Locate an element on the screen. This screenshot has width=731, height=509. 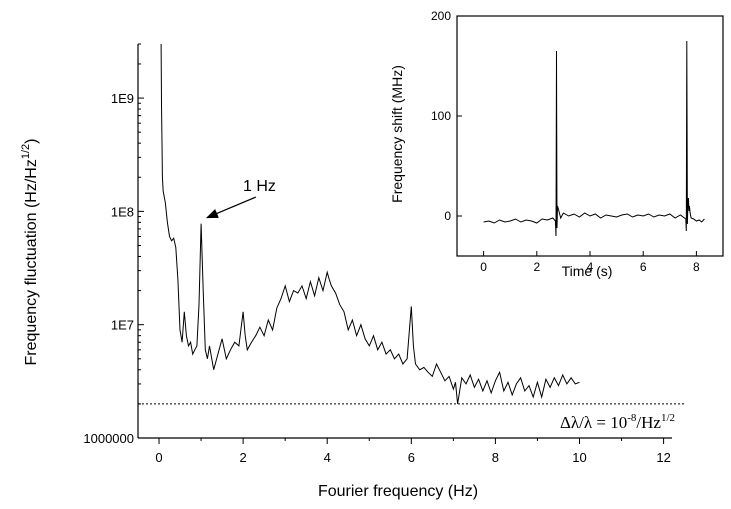
main-x-ticks: 0 2 4 6 8 10 12 is located at coordinates (413, 451).